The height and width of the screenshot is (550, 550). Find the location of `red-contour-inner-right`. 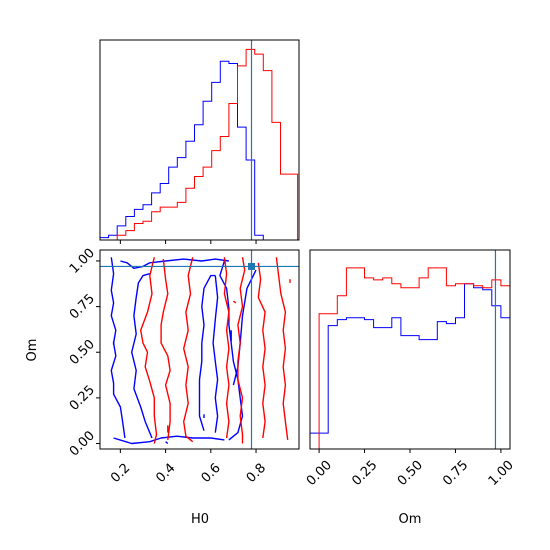

red-contour-inner-right is located at coordinates (226, 348).